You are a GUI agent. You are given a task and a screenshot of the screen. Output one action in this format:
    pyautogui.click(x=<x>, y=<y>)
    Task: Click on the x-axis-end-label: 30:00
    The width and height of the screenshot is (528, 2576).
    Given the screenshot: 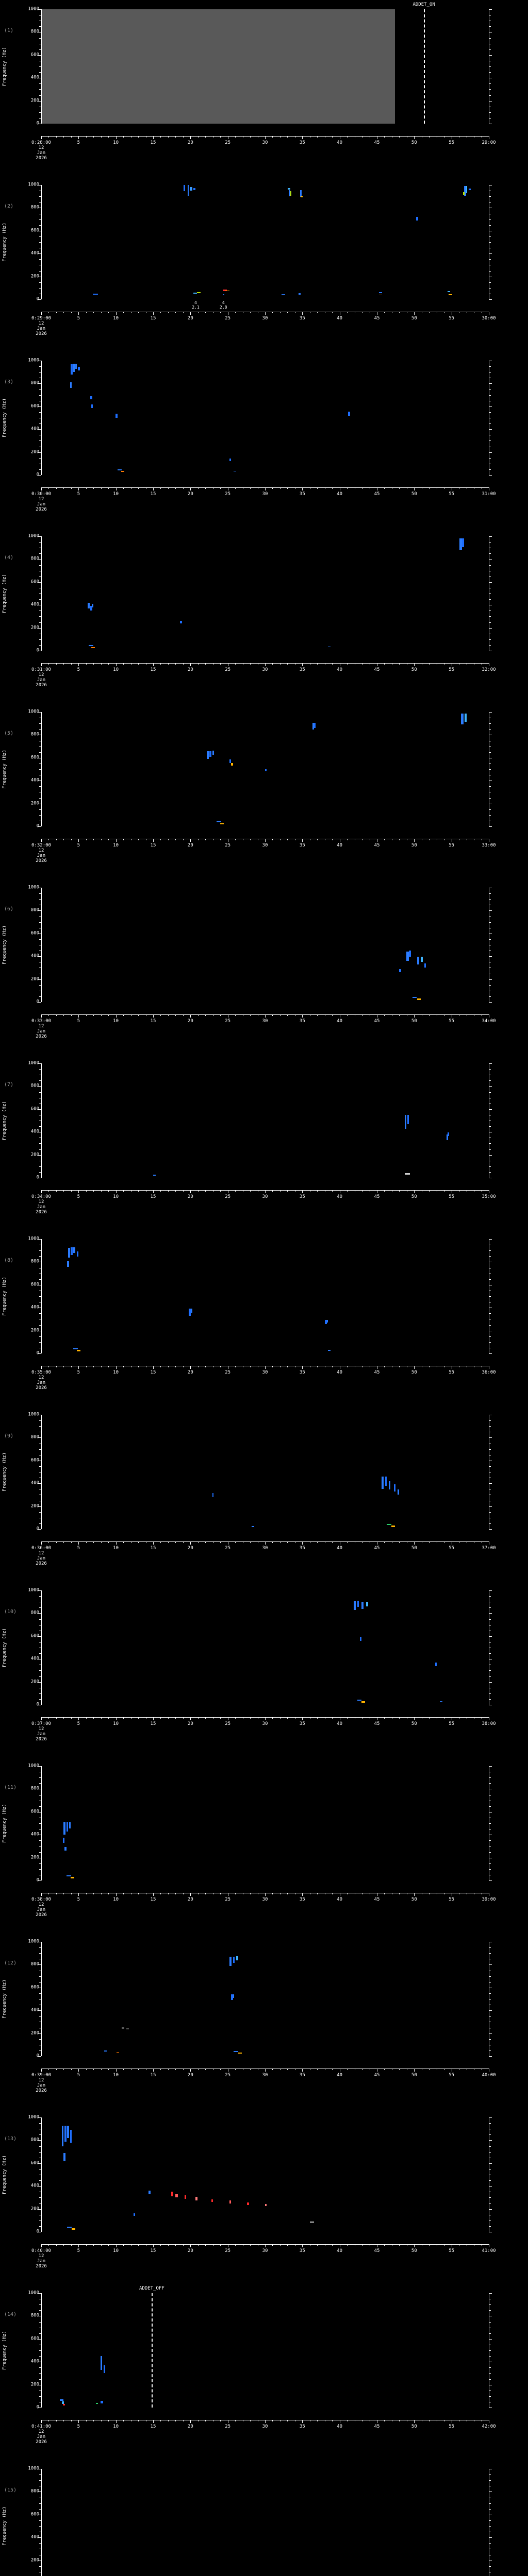 What is the action you would take?
    pyautogui.click(x=489, y=318)
    